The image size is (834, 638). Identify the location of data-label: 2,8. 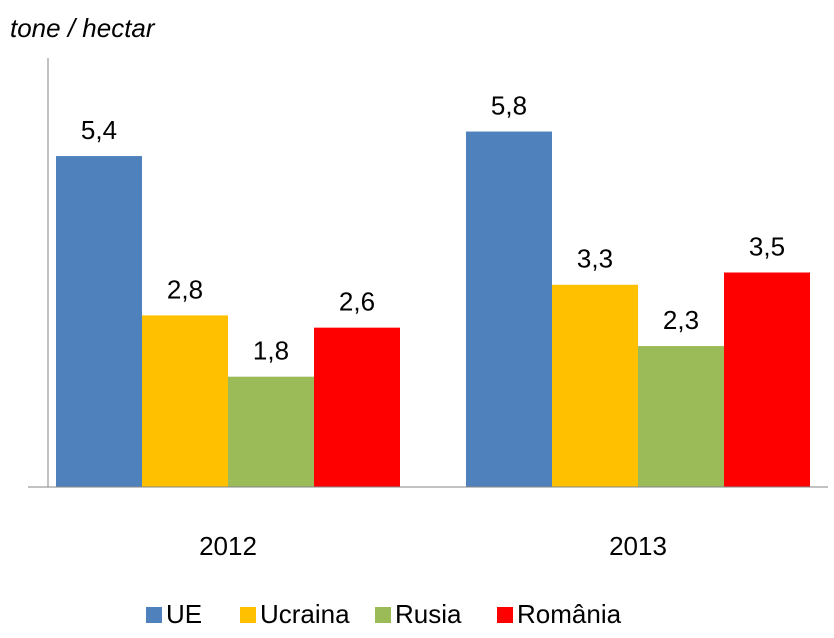
(185, 289).